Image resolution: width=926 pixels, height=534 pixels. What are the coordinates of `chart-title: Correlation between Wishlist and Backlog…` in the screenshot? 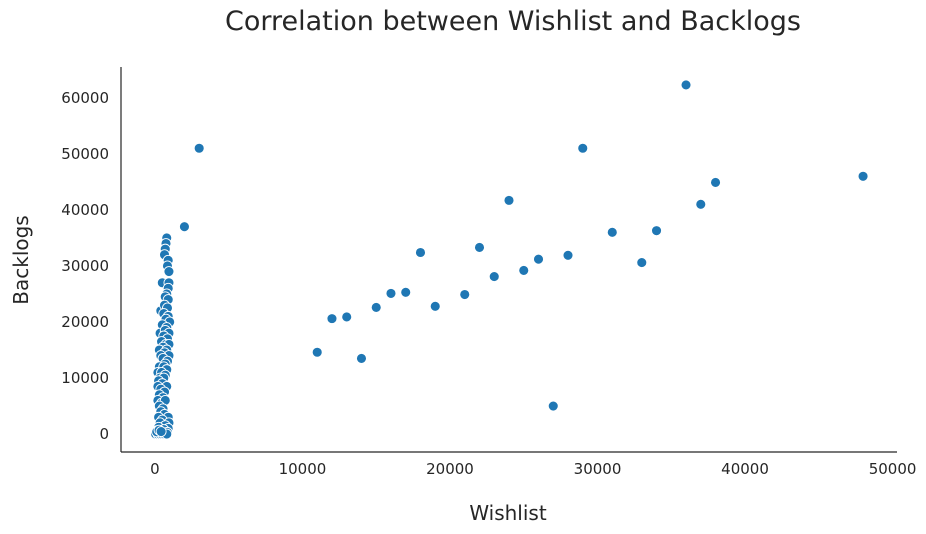 It's located at (513, 21).